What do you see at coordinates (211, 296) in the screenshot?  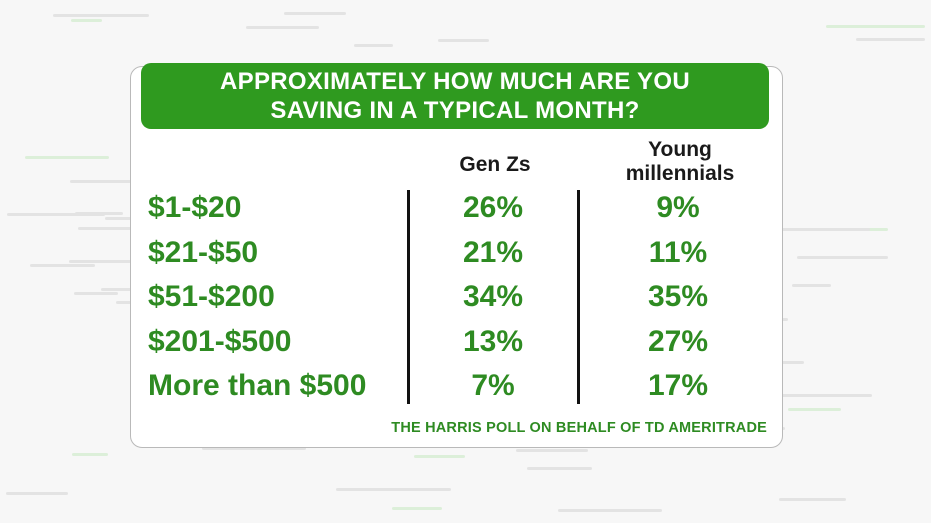 I see `row-label: $51-$200` at bounding box center [211, 296].